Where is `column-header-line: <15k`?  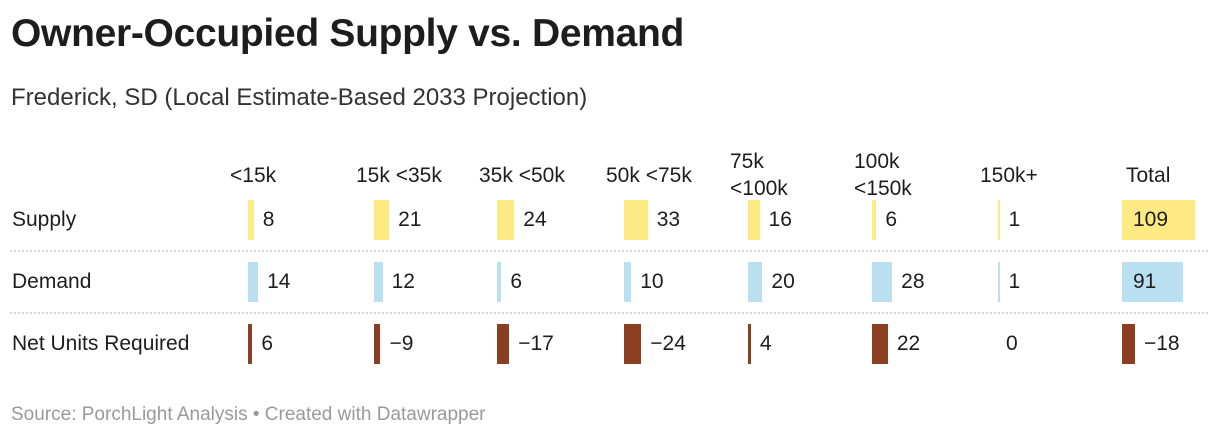 column-header-line: <15k is located at coordinates (253, 175).